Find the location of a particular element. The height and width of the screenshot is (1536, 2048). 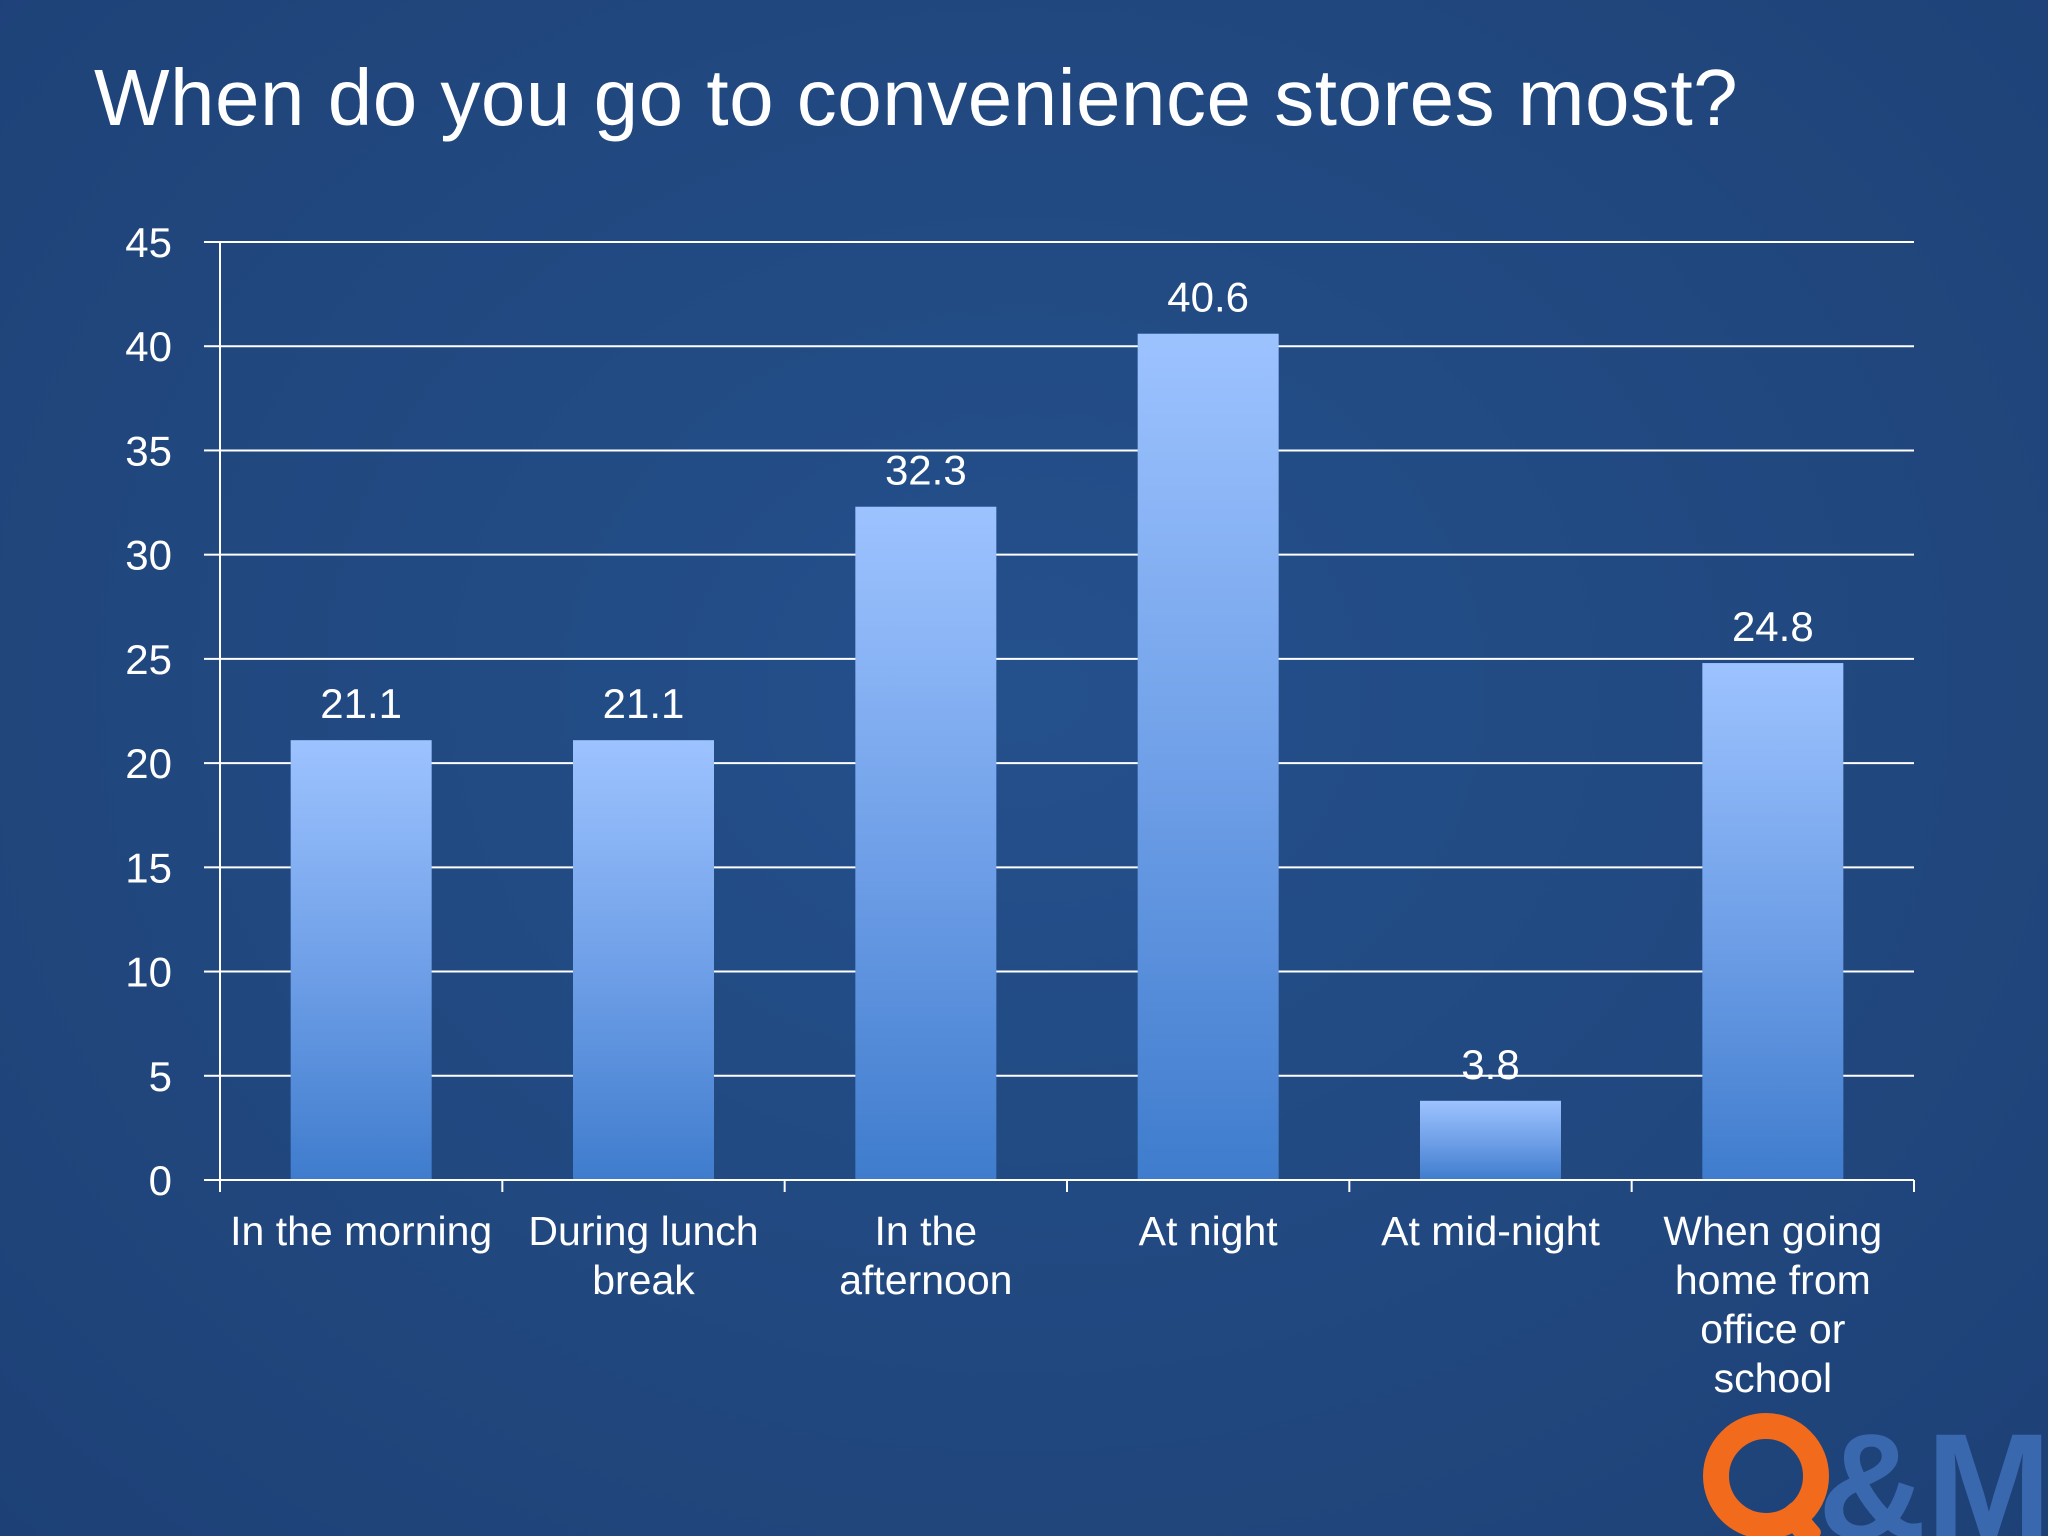

x-tick-label-line: At night is located at coordinates (1209, 1231).